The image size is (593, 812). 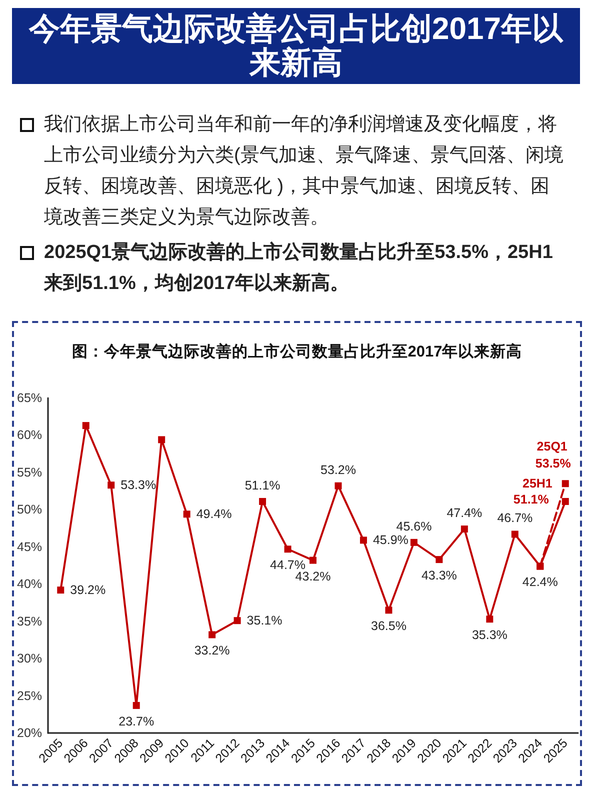 I want to click on annotation: 25H1, so click(x=537, y=483).